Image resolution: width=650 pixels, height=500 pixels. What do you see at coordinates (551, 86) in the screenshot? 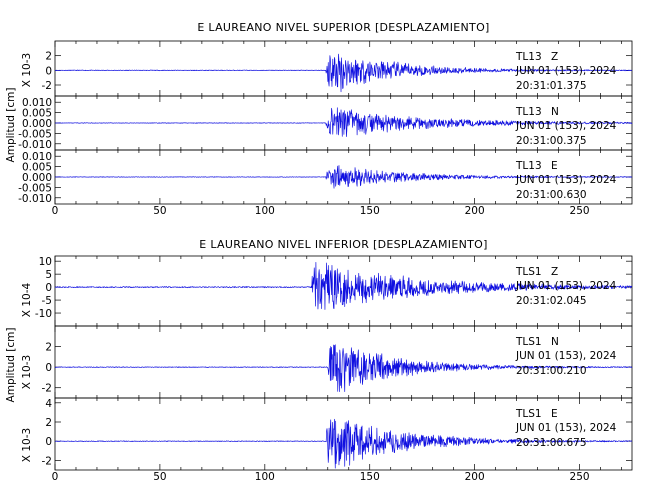
I see `record-time: 20:31:01.375` at bounding box center [551, 86].